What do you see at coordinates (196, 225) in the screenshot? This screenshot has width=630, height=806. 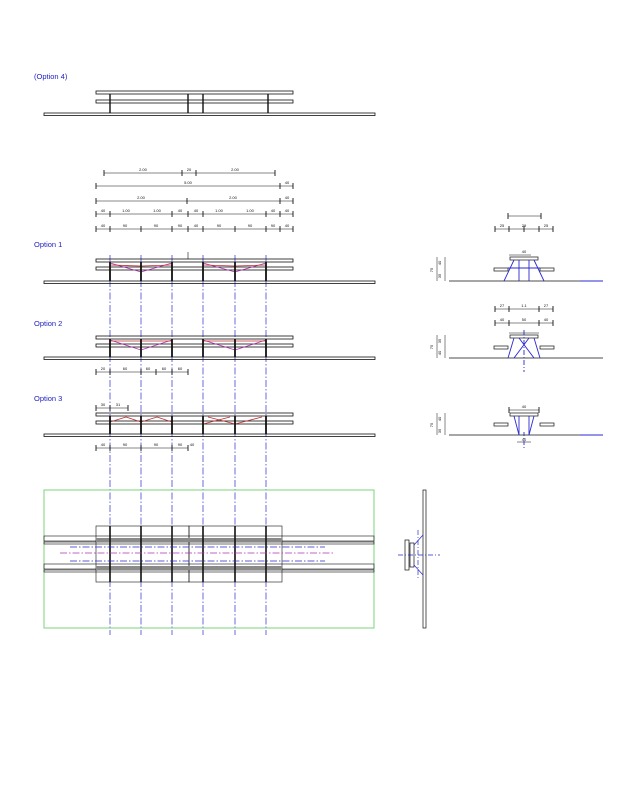 I see `dim-top-5e: 40` at bounding box center [196, 225].